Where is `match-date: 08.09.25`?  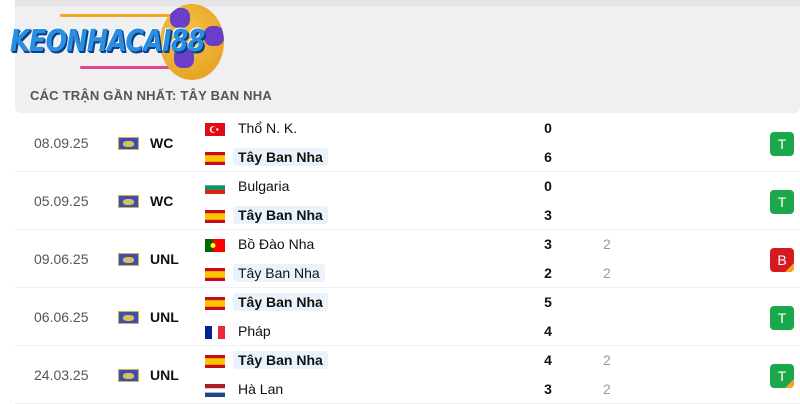 match-date: 08.09.25 is located at coordinates (61, 143).